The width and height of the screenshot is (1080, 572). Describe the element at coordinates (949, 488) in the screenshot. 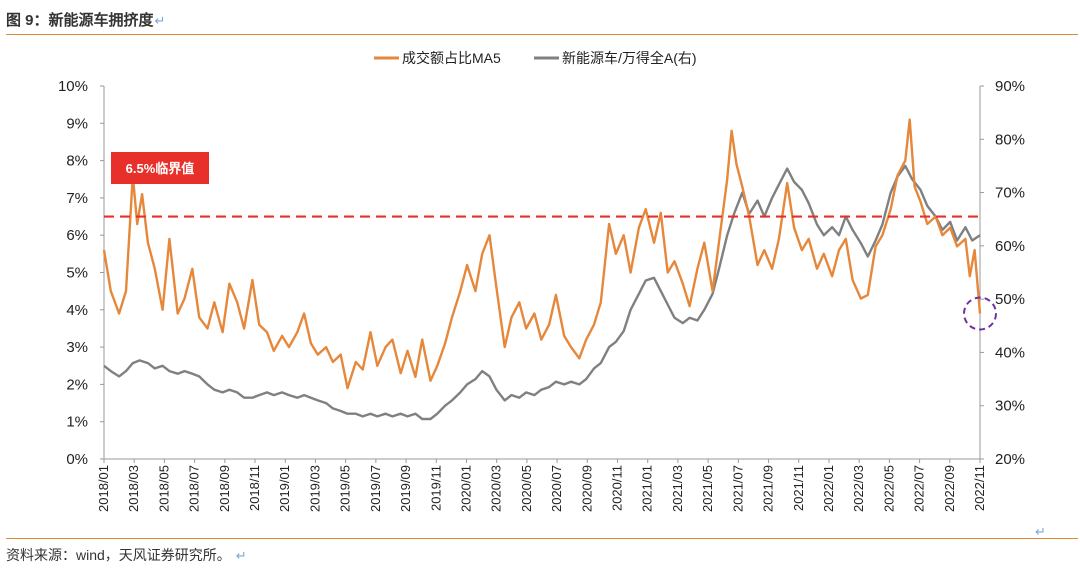

I see `x-tick-label: 2022/09` at that location.